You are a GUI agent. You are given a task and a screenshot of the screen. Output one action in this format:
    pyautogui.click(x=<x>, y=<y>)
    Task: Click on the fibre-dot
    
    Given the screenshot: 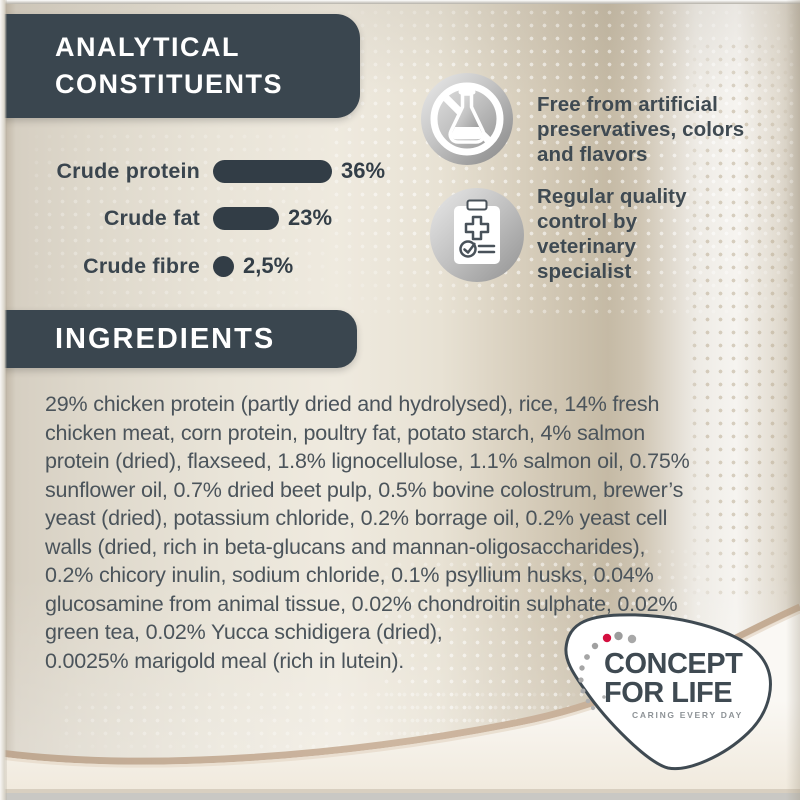 What is the action you would take?
    pyautogui.click(x=223, y=266)
    